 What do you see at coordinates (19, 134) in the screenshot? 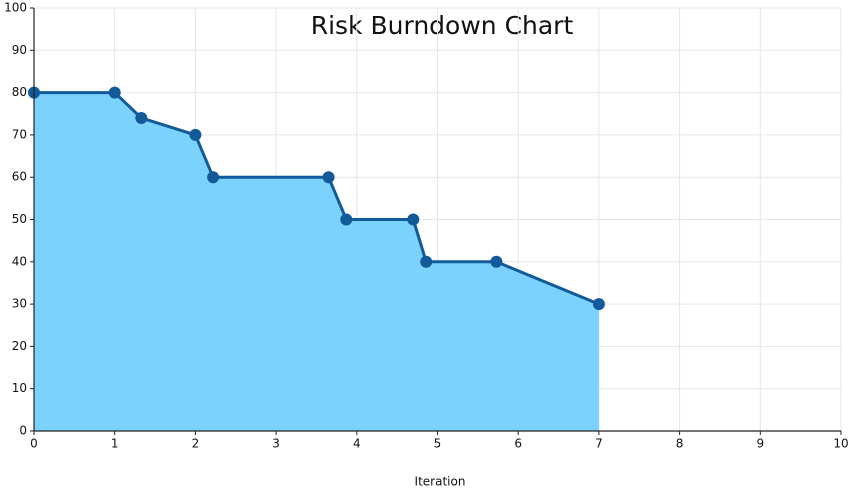
I see `y-tick-label: 70` at bounding box center [19, 134].